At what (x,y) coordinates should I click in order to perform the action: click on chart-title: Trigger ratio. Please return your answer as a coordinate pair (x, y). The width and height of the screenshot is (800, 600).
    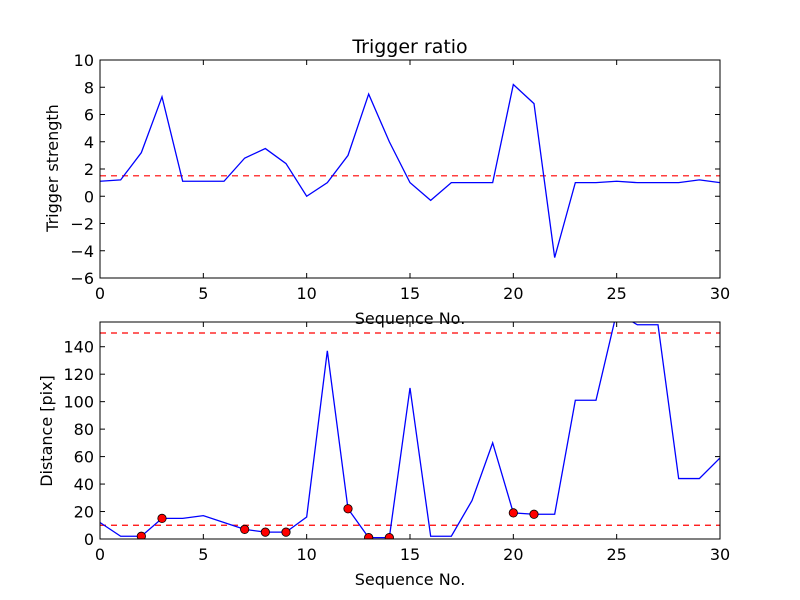
    Looking at the image, I should click on (409, 47).